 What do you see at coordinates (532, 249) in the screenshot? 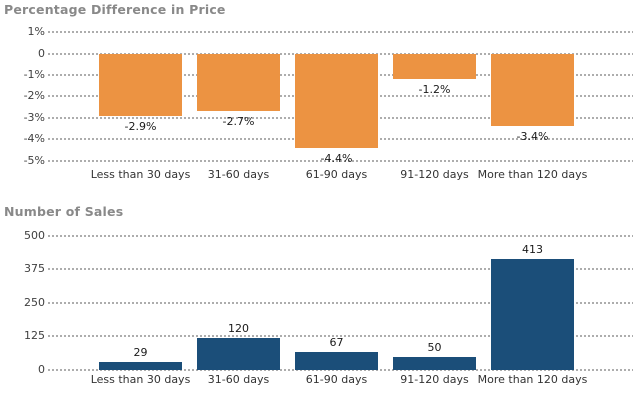
I see `value-label: 413` at bounding box center [532, 249].